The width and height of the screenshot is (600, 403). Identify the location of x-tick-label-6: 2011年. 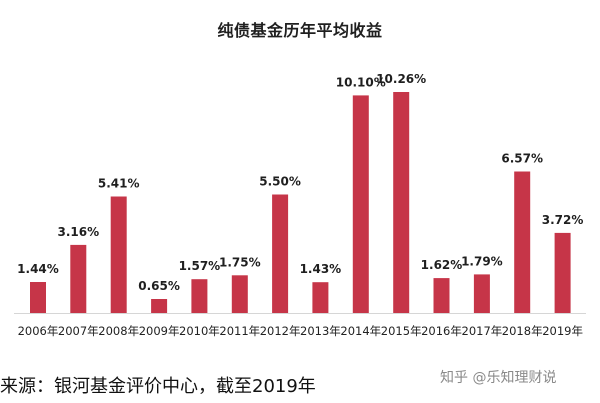
(239, 331).